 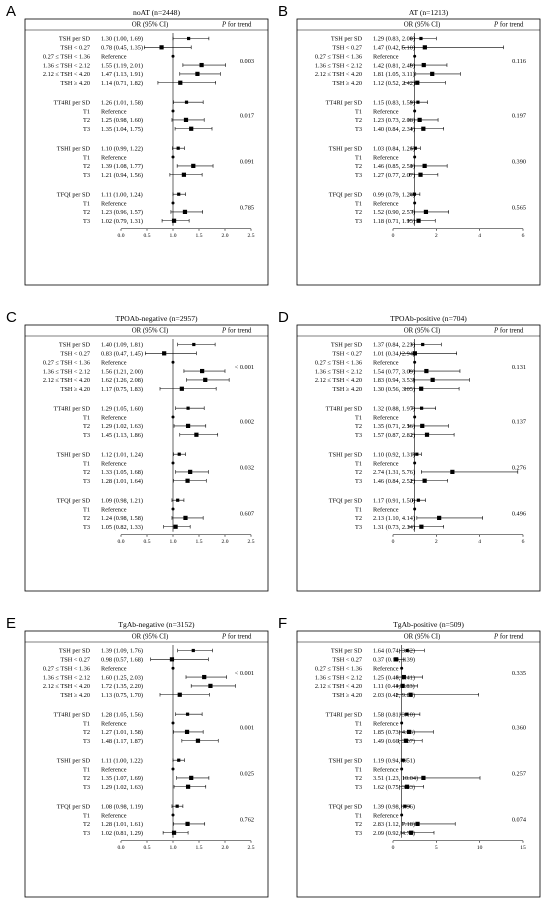 I want to click on panel-title: AT (n=1213), so click(x=429, y=12).